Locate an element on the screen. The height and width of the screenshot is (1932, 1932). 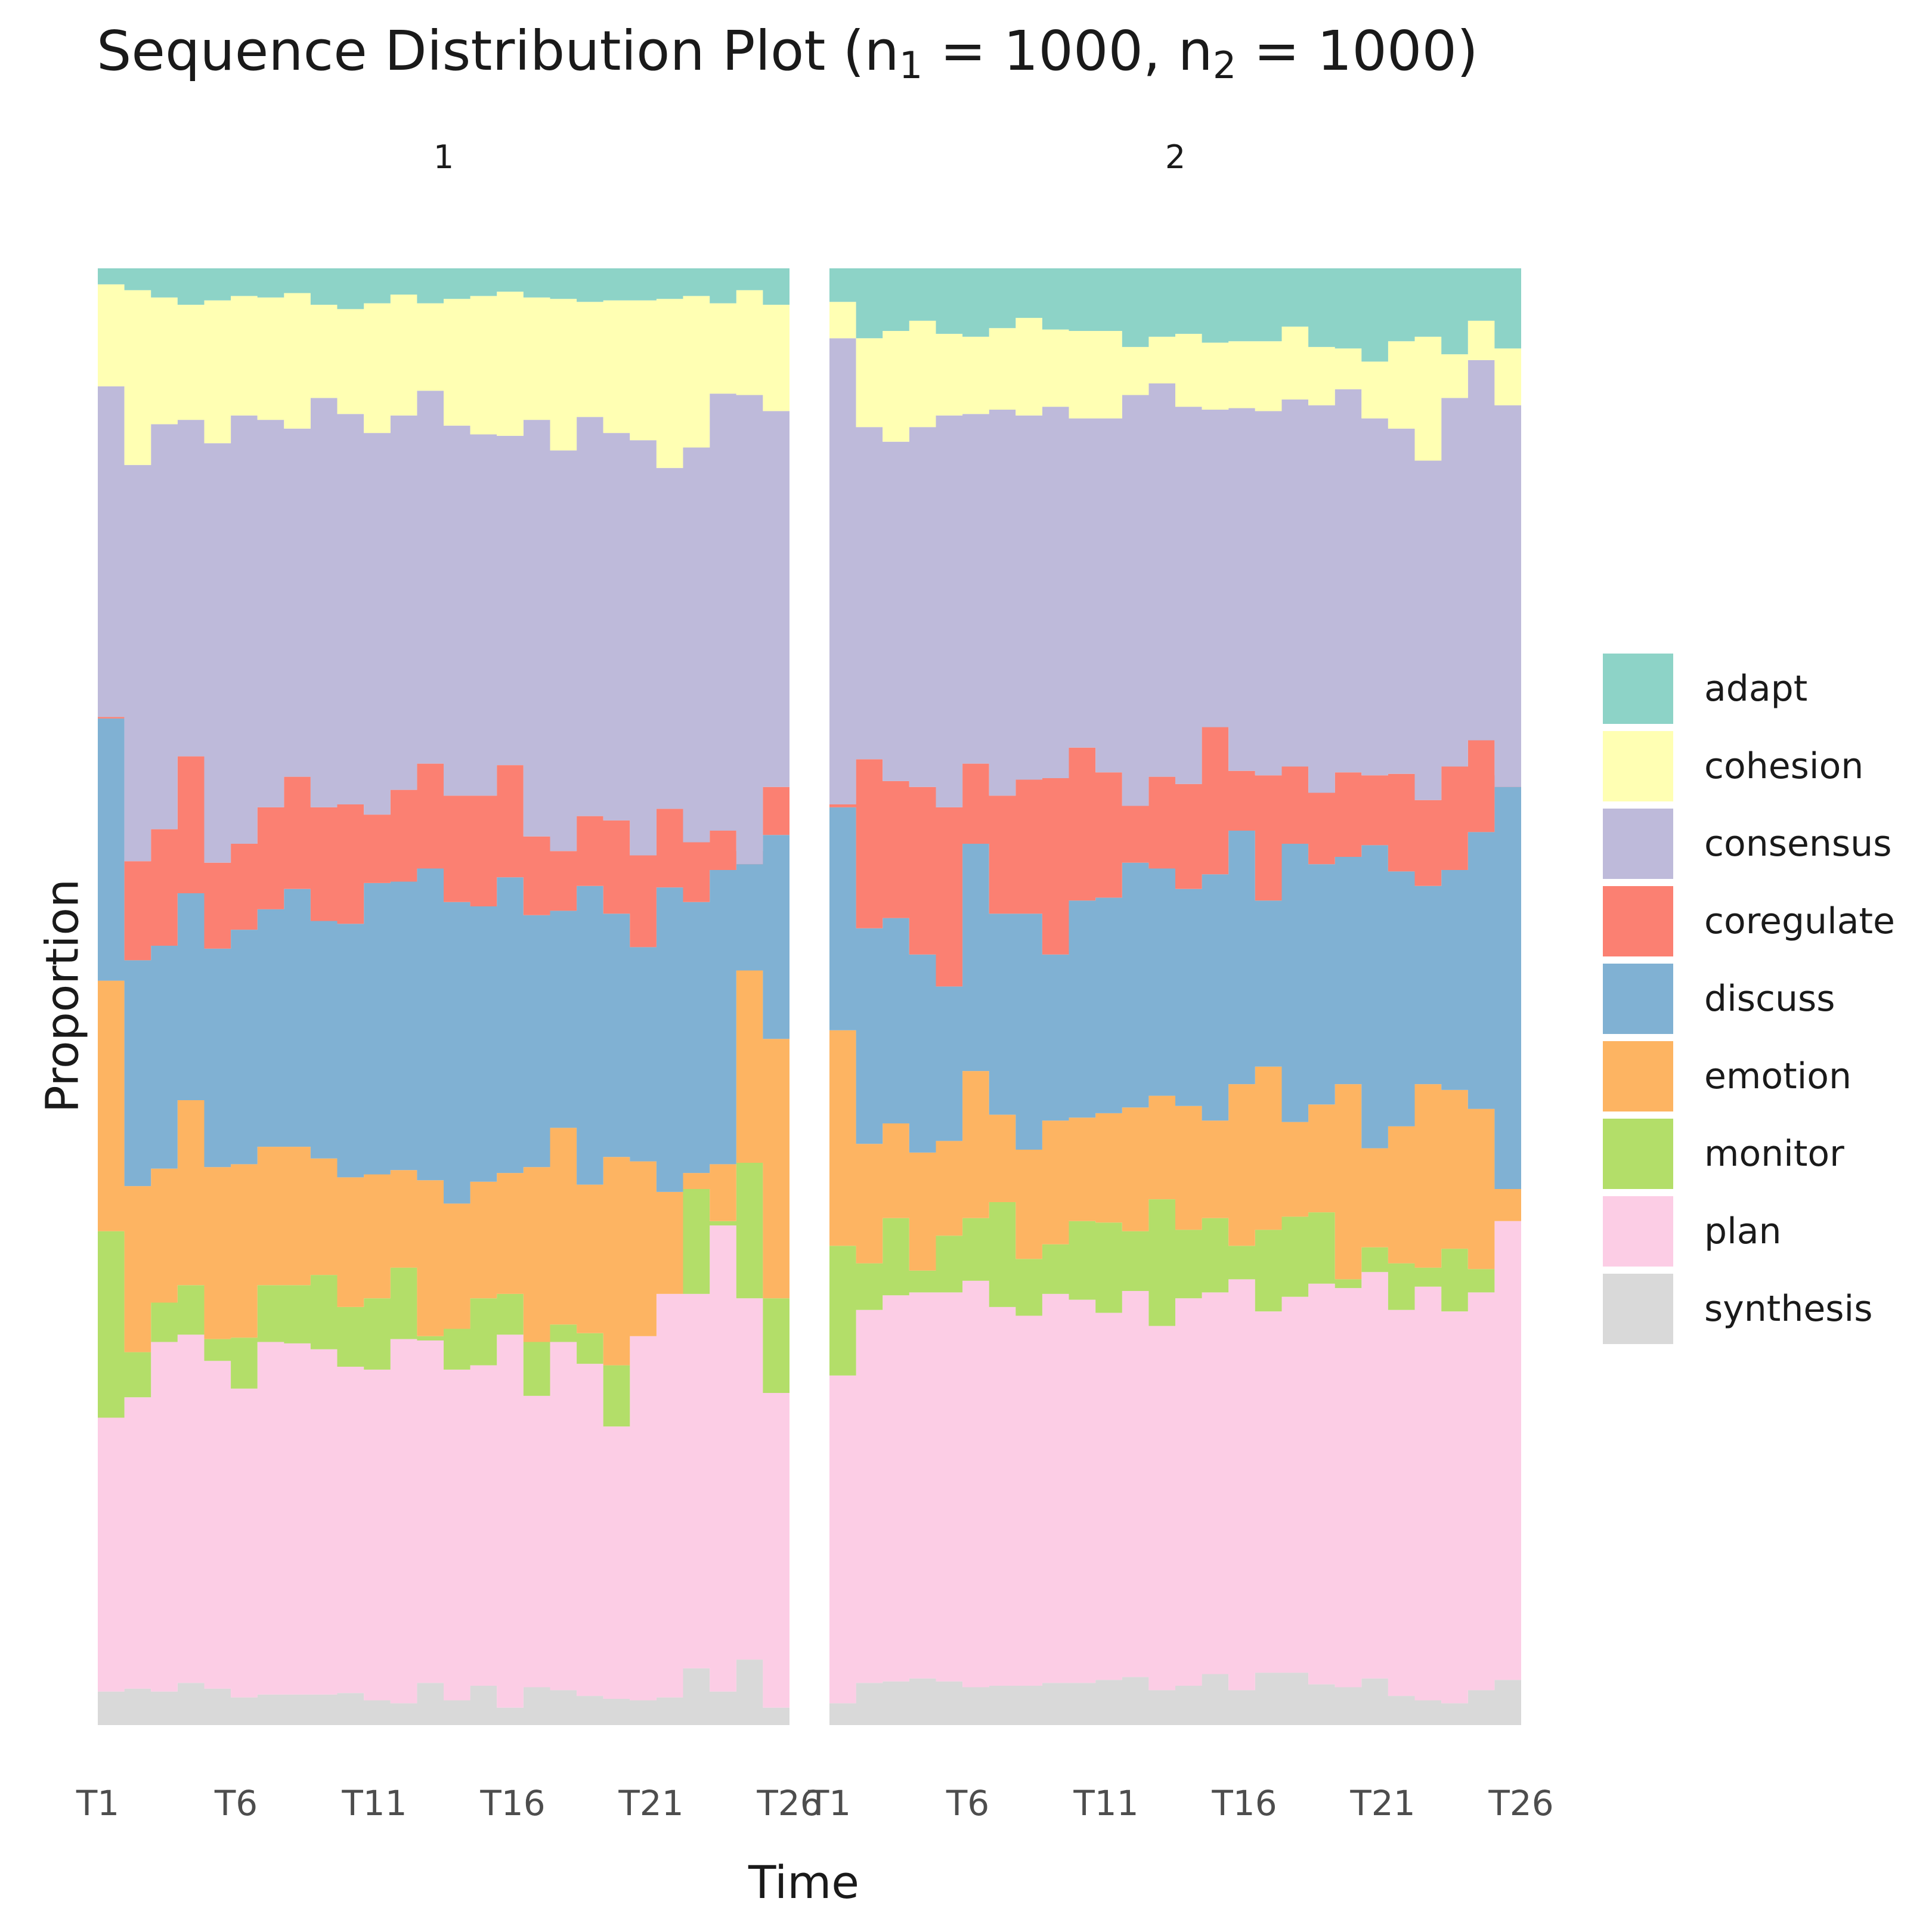
legend-label-adapt: adapt is located at coordinates (1756, 689).